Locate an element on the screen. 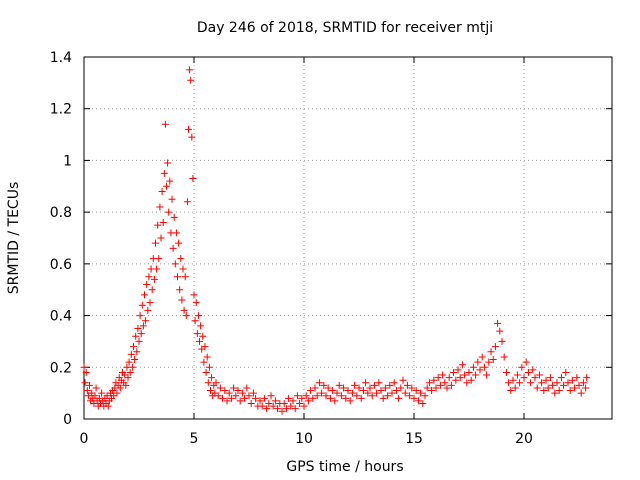 The width and height of the screenshot is (640, 480). y-axis-label: SRMTID / TECUs is located at coordinates (14, 238).